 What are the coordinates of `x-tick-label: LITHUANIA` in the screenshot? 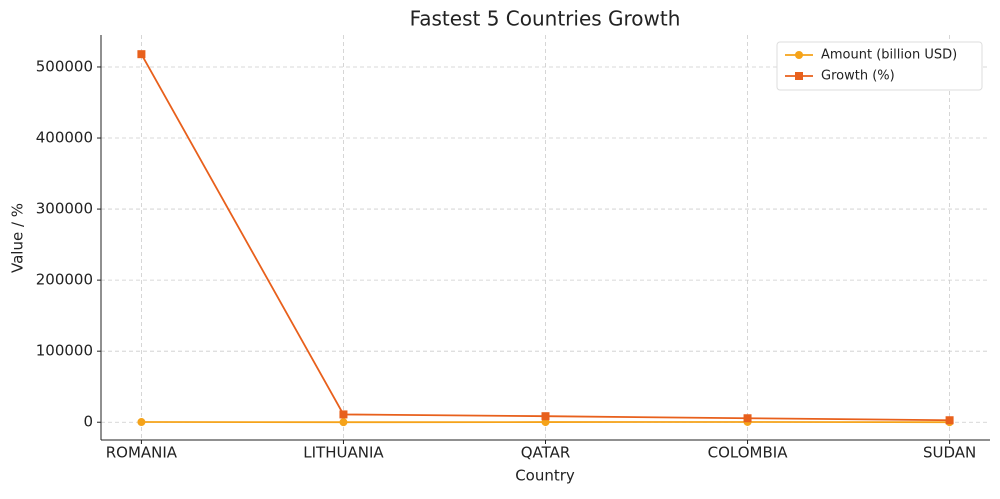 It's located at (343, 453).